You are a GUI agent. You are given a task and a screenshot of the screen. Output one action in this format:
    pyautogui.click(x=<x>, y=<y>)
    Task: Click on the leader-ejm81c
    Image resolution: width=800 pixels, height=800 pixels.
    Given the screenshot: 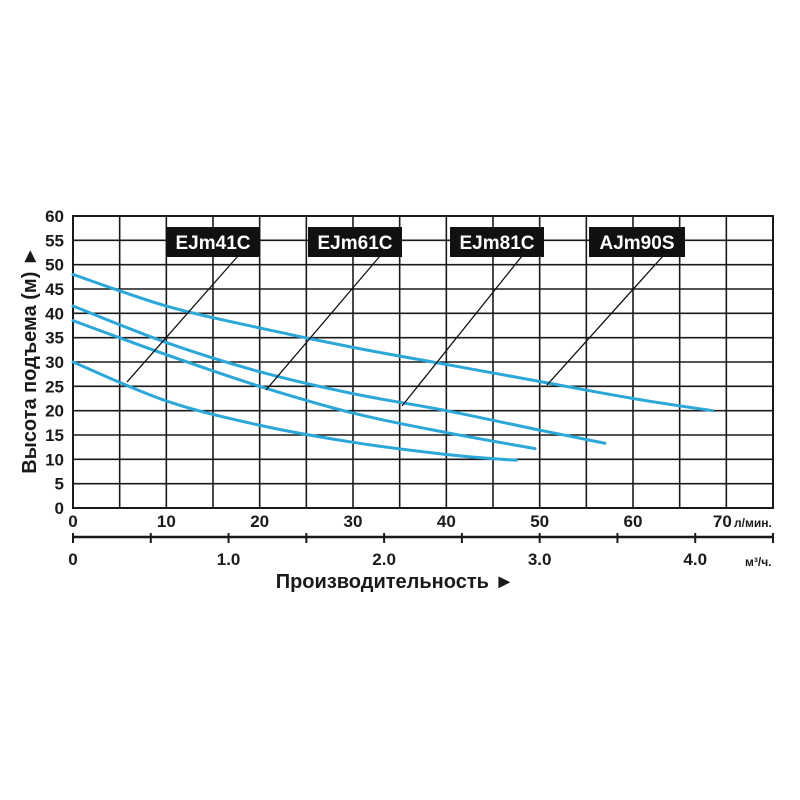 What is the action you would take?
    pyautogui.click(x=462, y=331)
    